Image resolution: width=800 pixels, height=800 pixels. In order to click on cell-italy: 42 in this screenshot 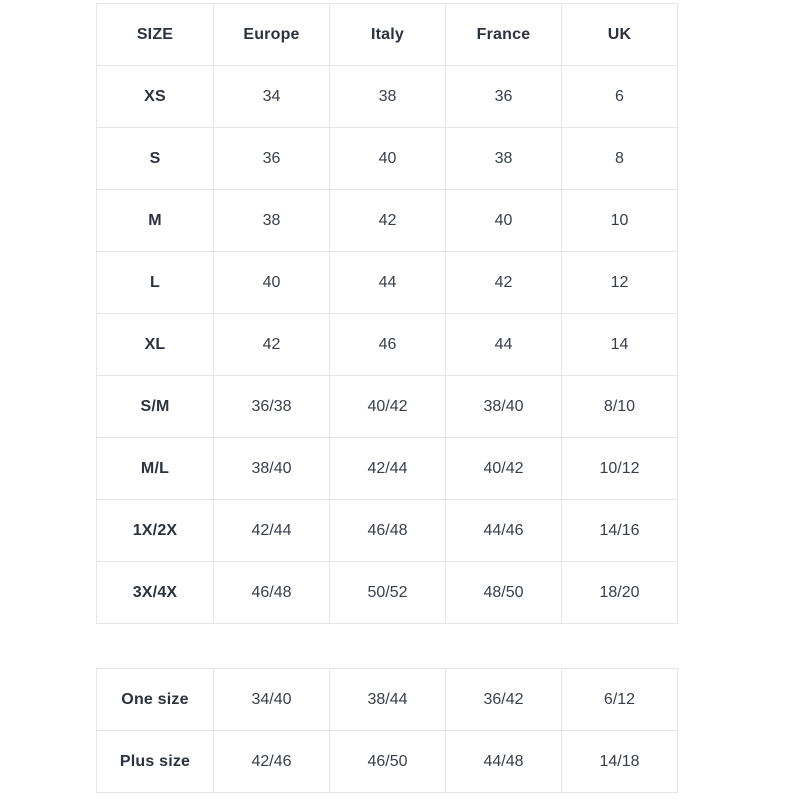, I will do `click(387, 220)`.